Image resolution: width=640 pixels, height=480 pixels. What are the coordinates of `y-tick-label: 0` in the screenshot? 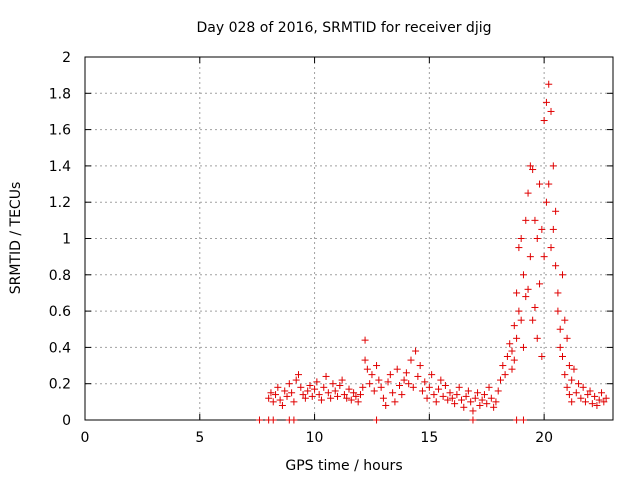 It's located at (66, 421).